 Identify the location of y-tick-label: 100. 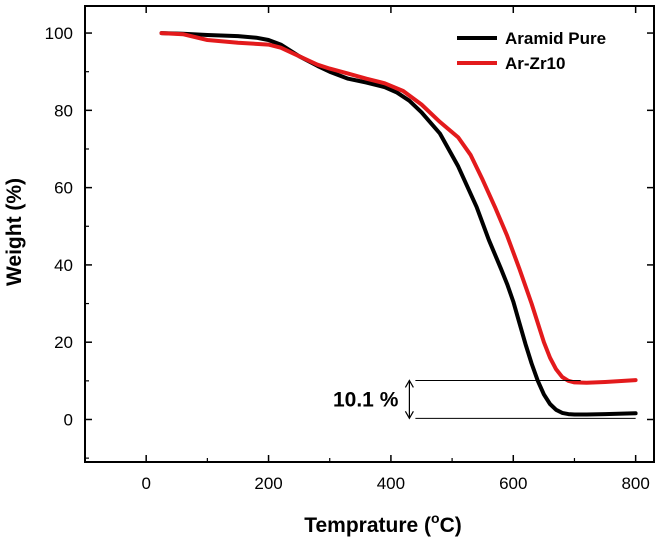
(59, 33).